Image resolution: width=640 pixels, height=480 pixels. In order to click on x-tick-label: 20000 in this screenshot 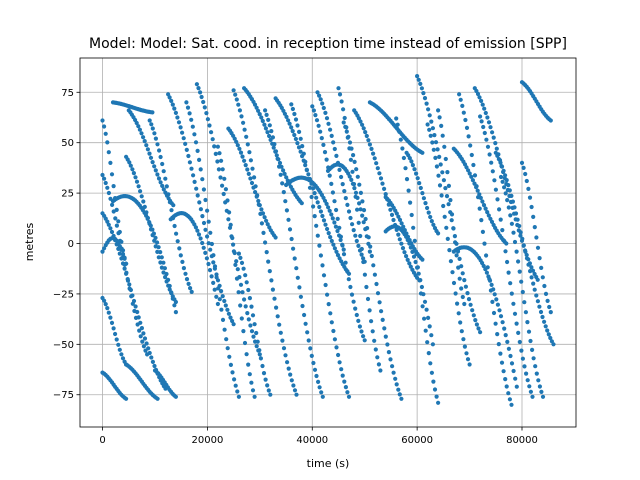, I will do `click(208, 440)`.